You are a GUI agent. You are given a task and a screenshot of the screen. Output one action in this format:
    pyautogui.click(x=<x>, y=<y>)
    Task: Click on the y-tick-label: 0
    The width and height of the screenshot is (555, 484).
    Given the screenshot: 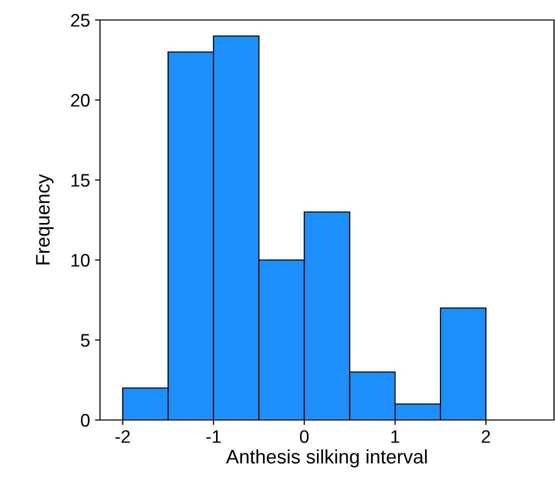 What is the action you would take?
    pyautogui.click(x=85, y=420)
    